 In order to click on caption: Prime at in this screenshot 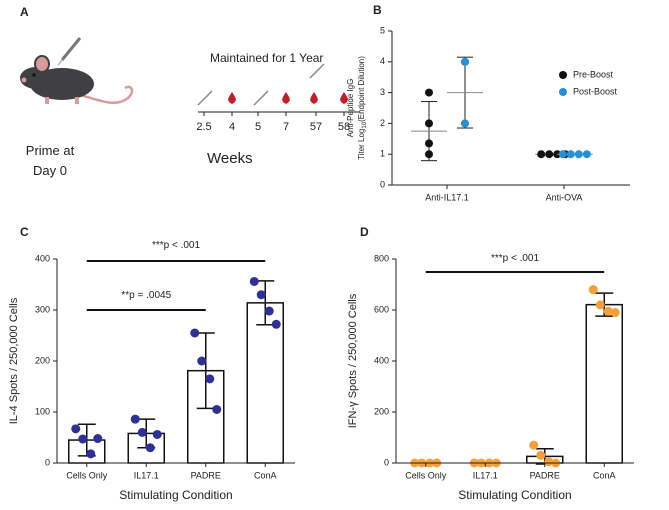, I will do `click(50, 150)`.